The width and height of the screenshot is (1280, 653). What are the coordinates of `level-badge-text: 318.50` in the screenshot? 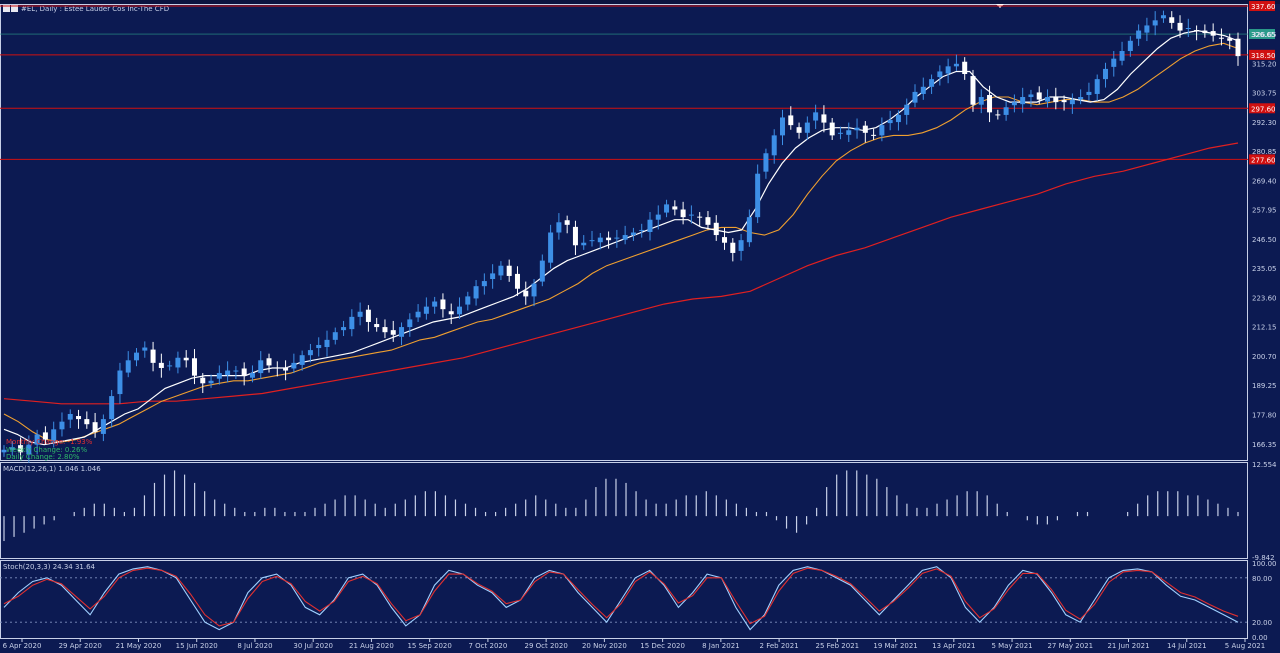 It's located at (1263, 56).